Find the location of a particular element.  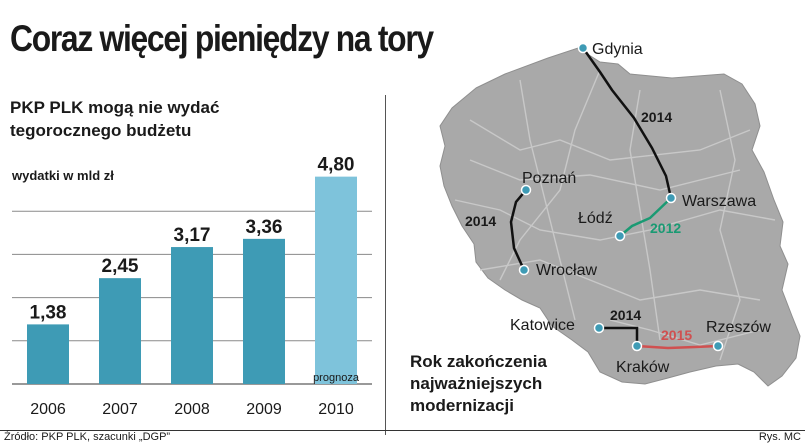

source-note: Źródło: PKP PLK, szacunki „DGP” is located at coordinates (87, 437).